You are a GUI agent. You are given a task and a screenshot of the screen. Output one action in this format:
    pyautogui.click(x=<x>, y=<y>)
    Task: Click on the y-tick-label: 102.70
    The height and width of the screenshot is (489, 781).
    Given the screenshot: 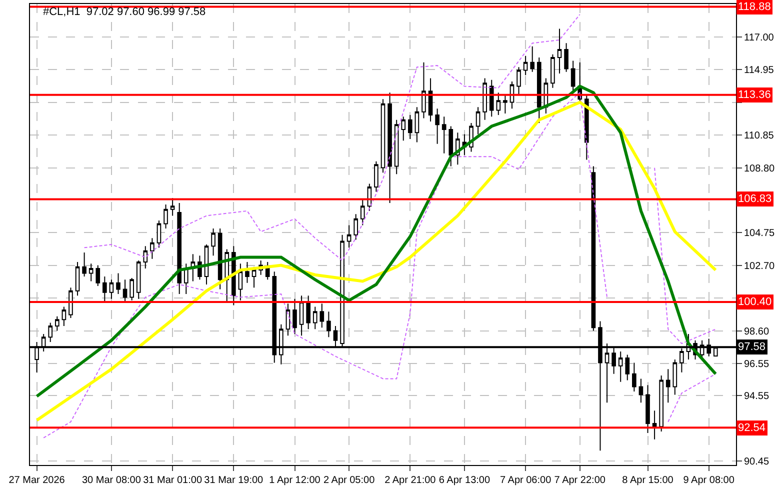 What is the action you would take?
    pyautogui.click(x=760, y=266)
    